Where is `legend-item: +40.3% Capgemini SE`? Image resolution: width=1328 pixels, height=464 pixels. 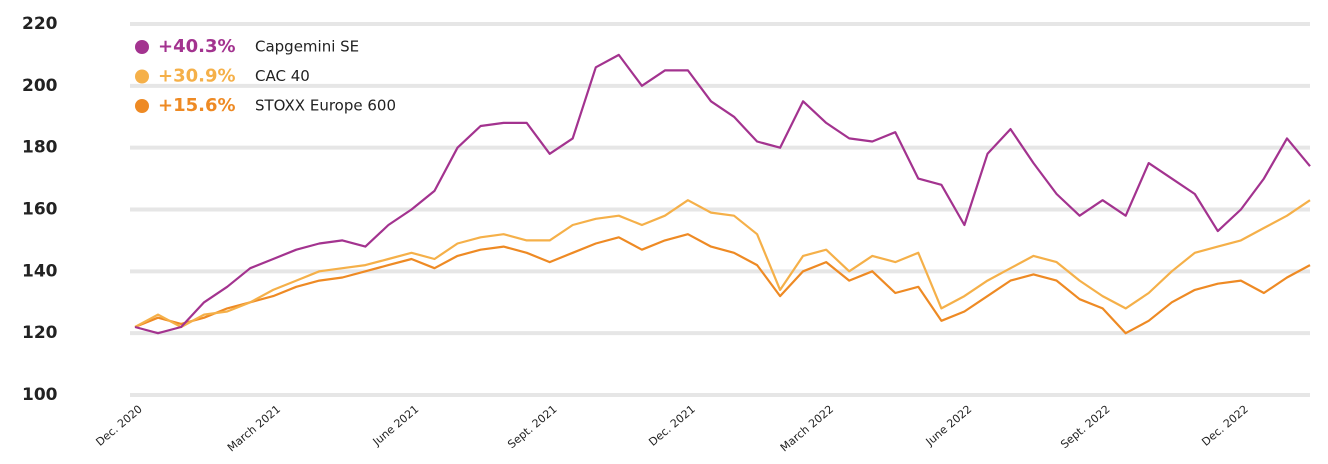 legend-item: +40.3% Capgemini SE is located at coordinates (247, 46).